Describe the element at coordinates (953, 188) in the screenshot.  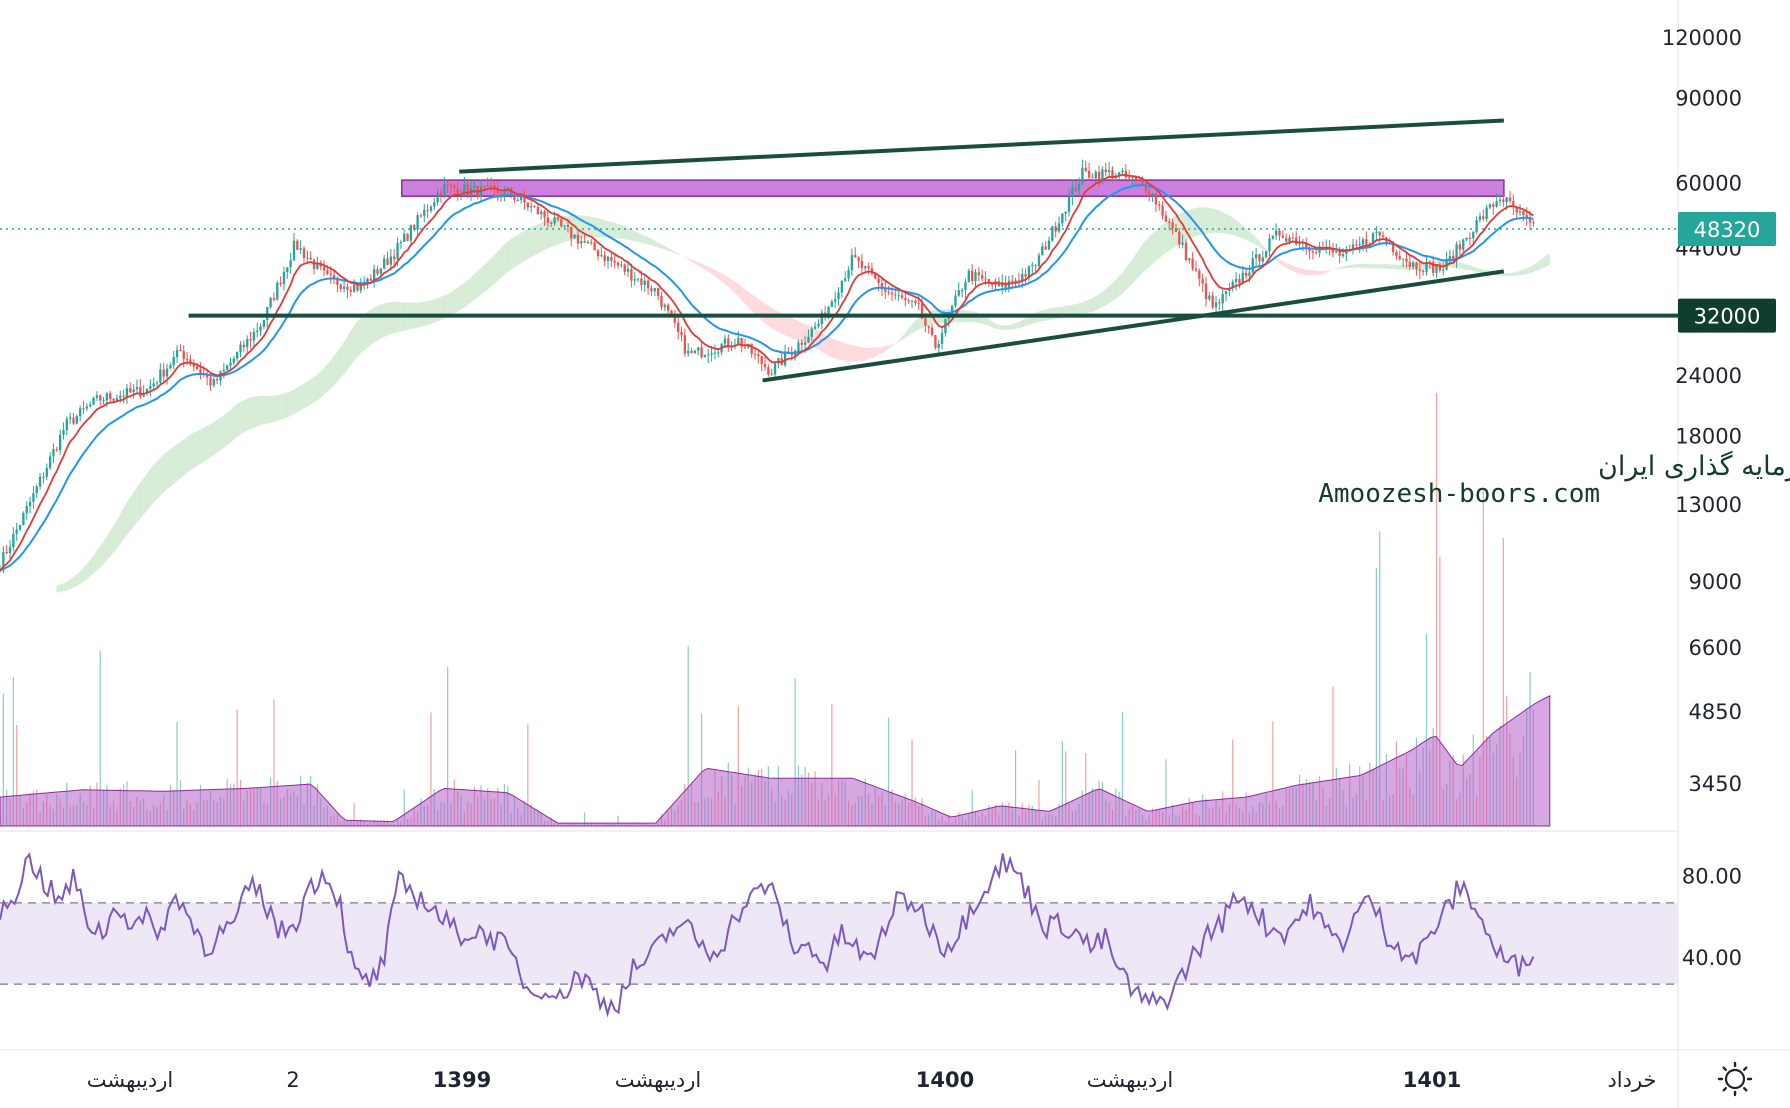
I see `resistance-zone` at that location.